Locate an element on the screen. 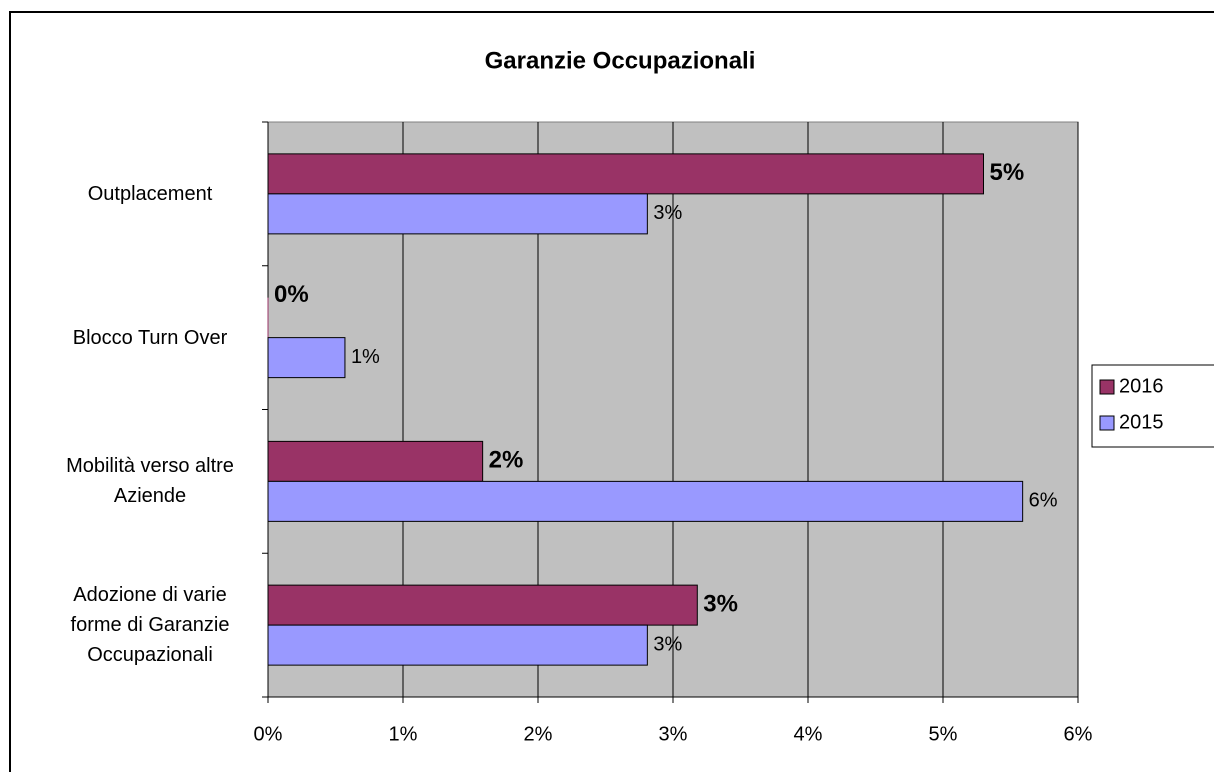  value-label: 2% is located at coordinates (506, 460).